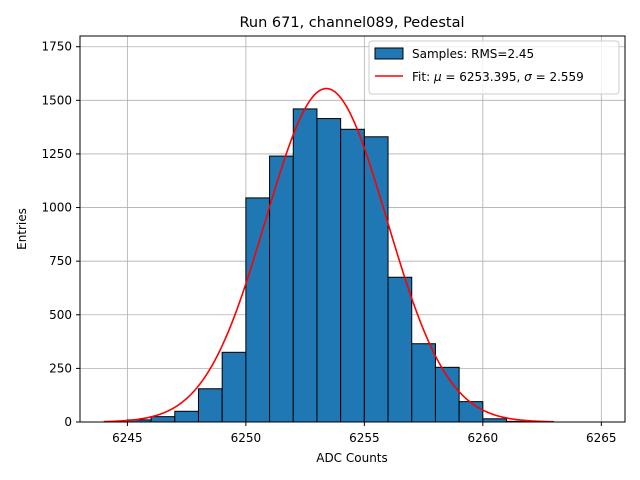 The width and height of the screenshot is (640, 480). What do you see at coordinates (22, 229) in the screenshot?
I see `y-axis-label: Entries` at bounding box center [22, 229].